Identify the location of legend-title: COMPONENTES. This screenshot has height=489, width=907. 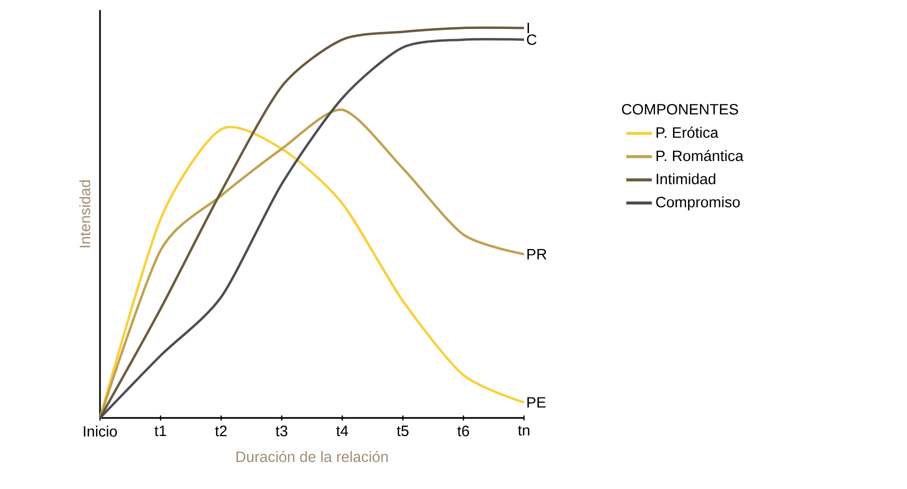
(680, 109).